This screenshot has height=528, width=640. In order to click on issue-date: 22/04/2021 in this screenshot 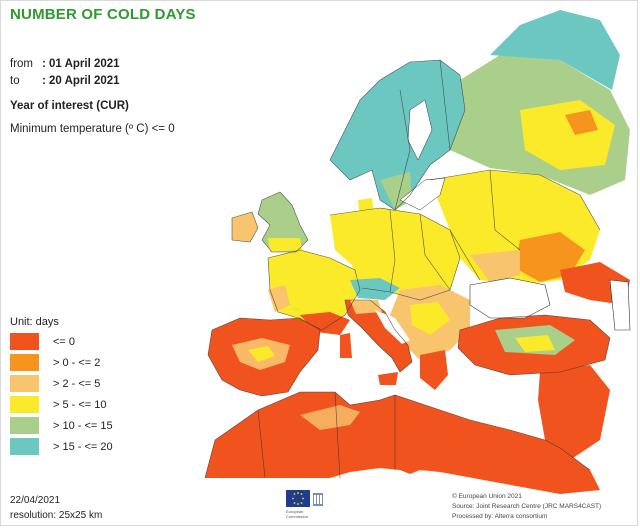, I will do `click(35, 500)`.